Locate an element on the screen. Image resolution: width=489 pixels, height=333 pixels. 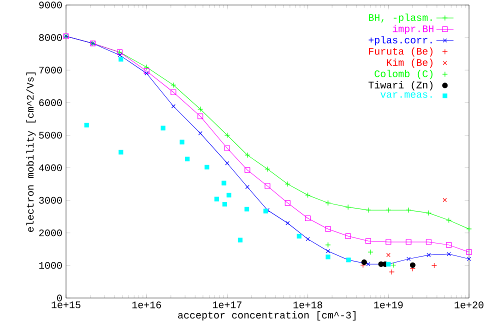
y-tick-label: 9000 is located at coordinates (50, 5).